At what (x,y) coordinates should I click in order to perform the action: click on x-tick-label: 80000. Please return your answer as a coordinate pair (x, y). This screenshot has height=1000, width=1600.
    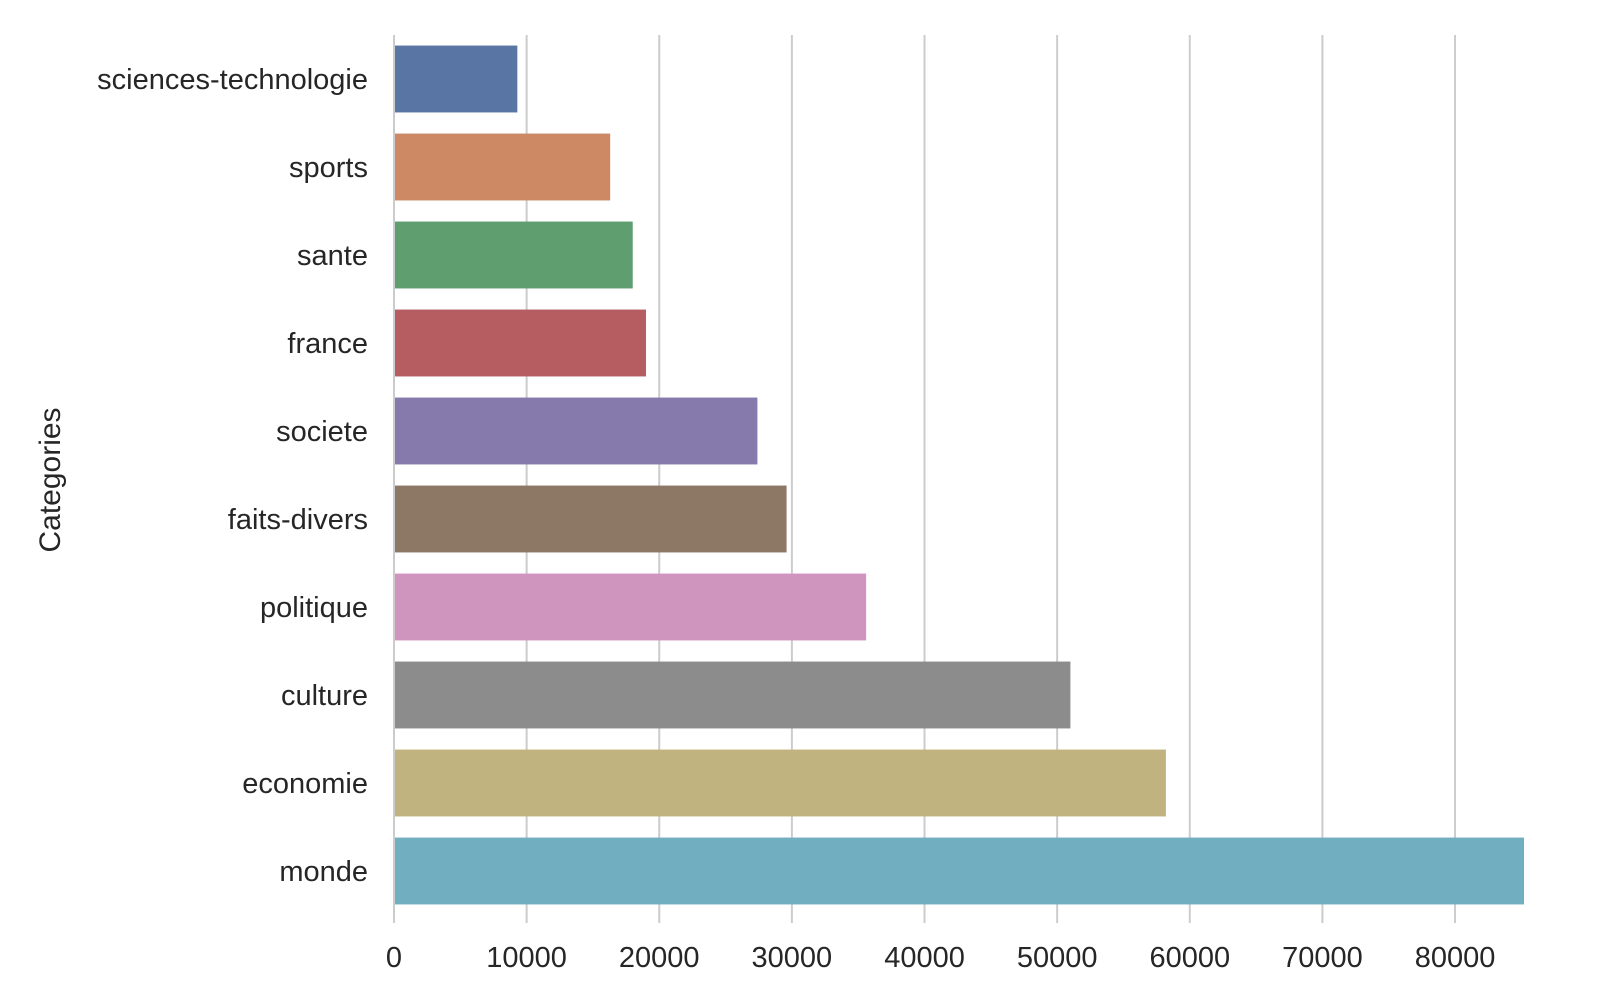
    Looking at the image, I should click on (1455, 958).